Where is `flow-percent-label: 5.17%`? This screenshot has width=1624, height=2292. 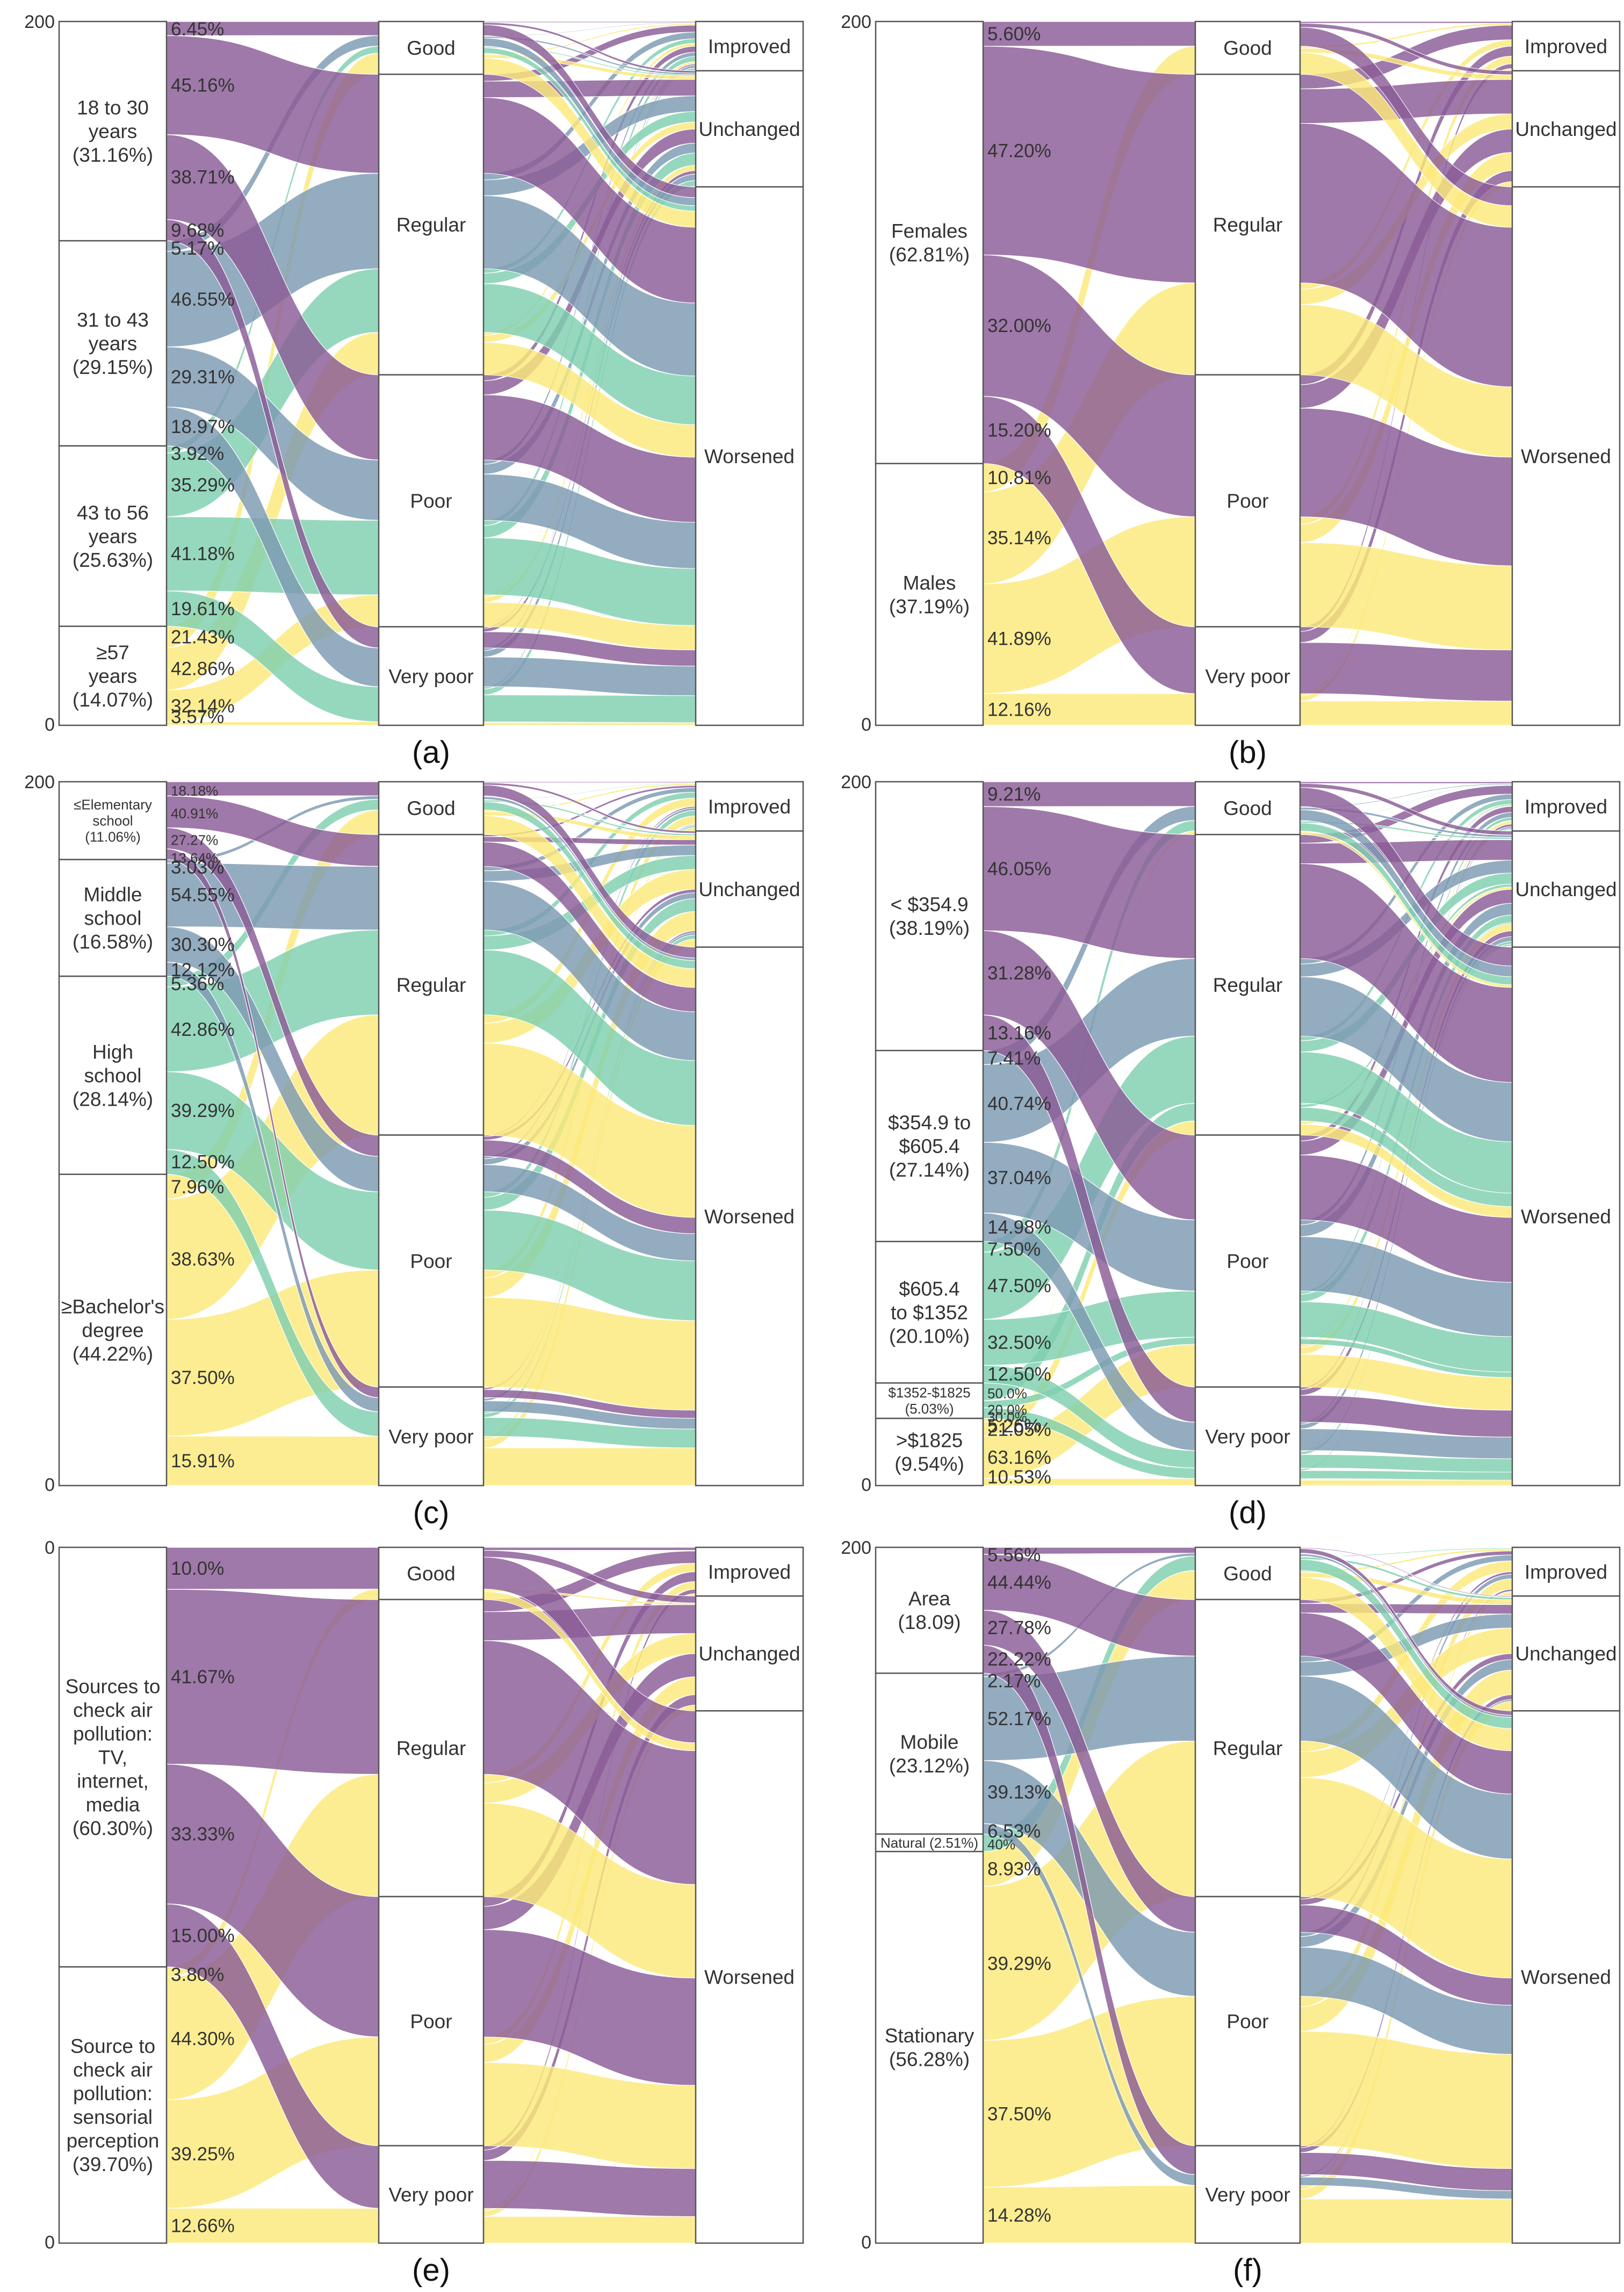 flow-percent-label: 5.17% is located at coordinates (197, 248).